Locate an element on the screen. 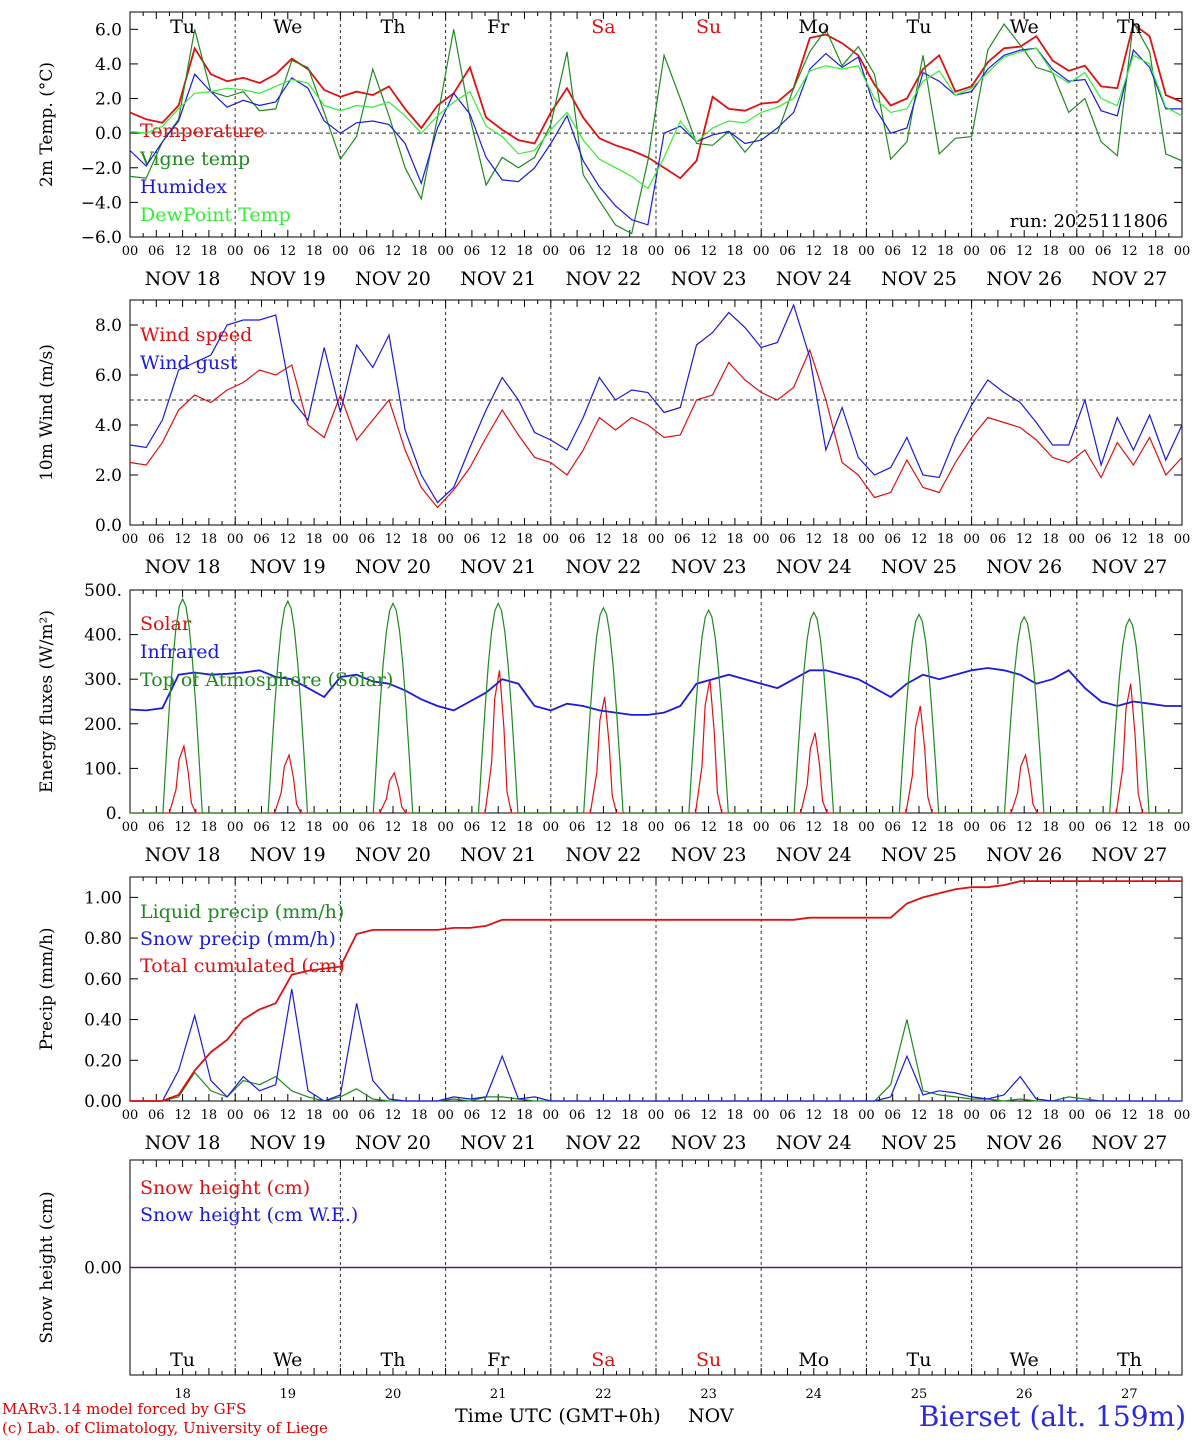 The image size is (1194, 1440). day-number: 26 is located at coordinates (1024, 1394).